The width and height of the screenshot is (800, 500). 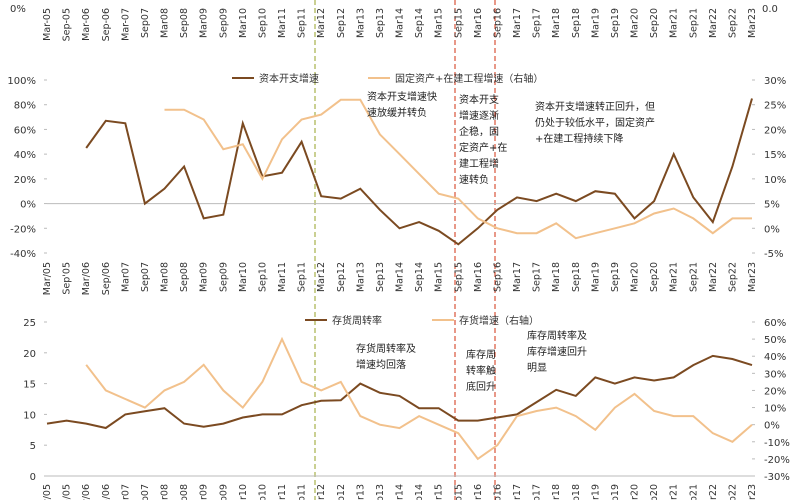 I want to click on annotation: +在建工程持续下降, so click(x=579, y=138).